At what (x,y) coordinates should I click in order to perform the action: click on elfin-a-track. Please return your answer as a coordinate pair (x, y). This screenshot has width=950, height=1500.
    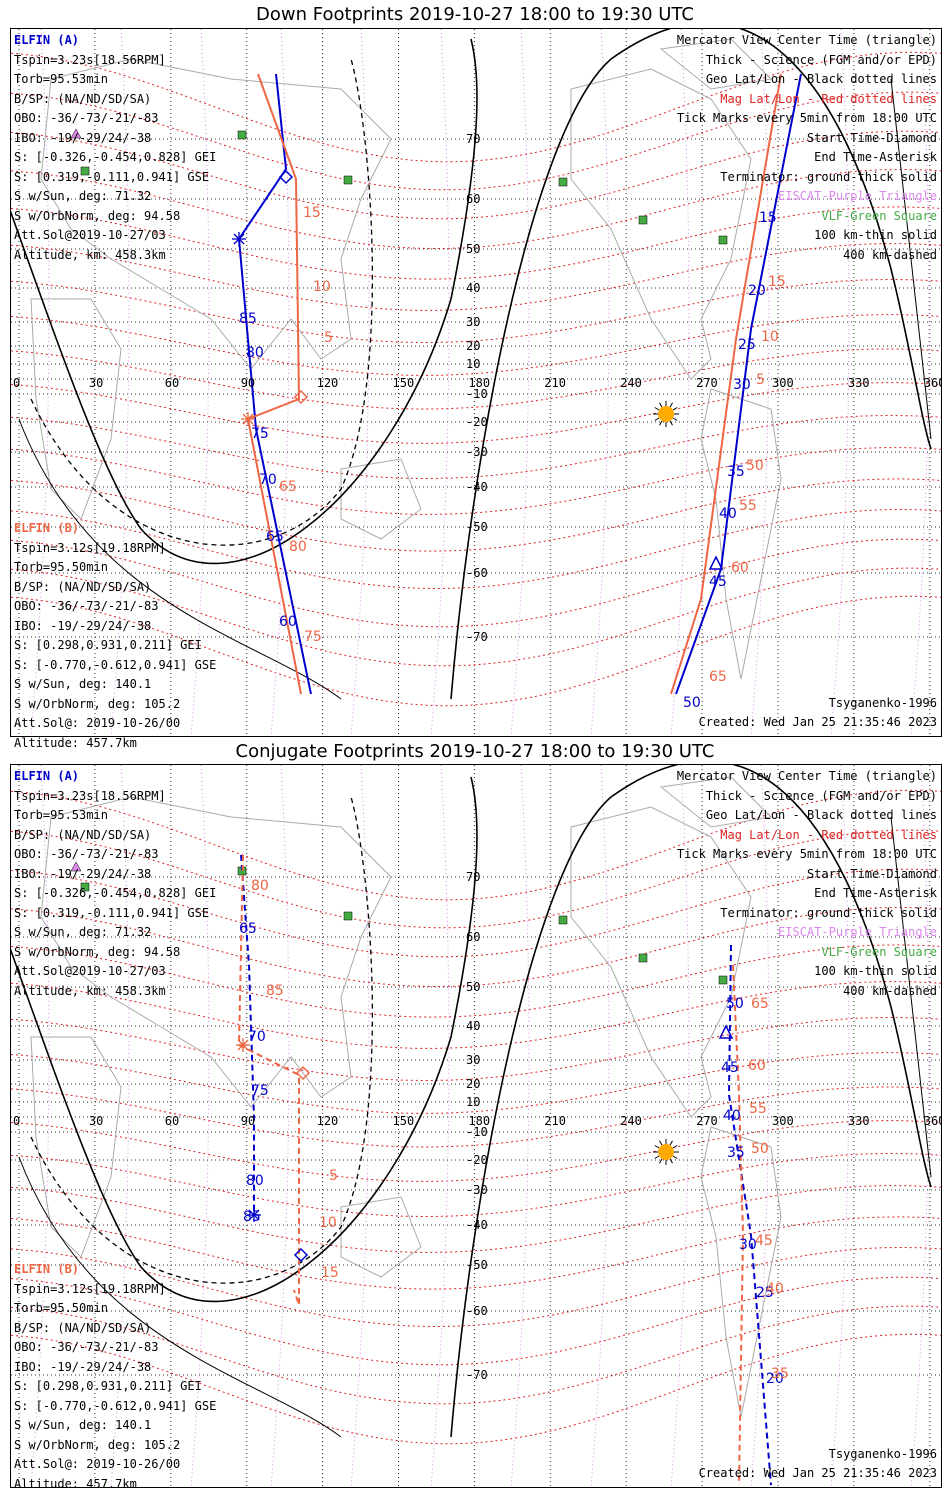
    Looking at the image, I should click on (247, 1034).